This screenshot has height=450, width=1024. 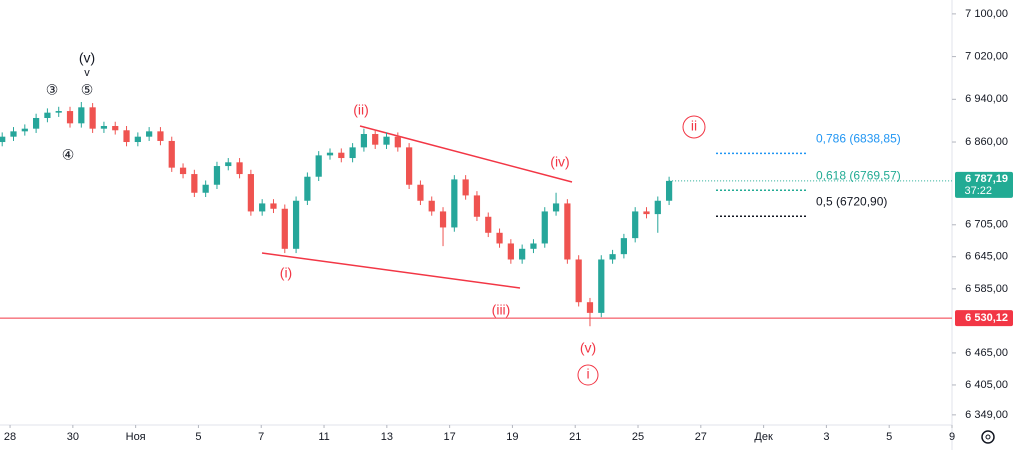 I want to click on wave-label: ii, so click(x=694, y=126).